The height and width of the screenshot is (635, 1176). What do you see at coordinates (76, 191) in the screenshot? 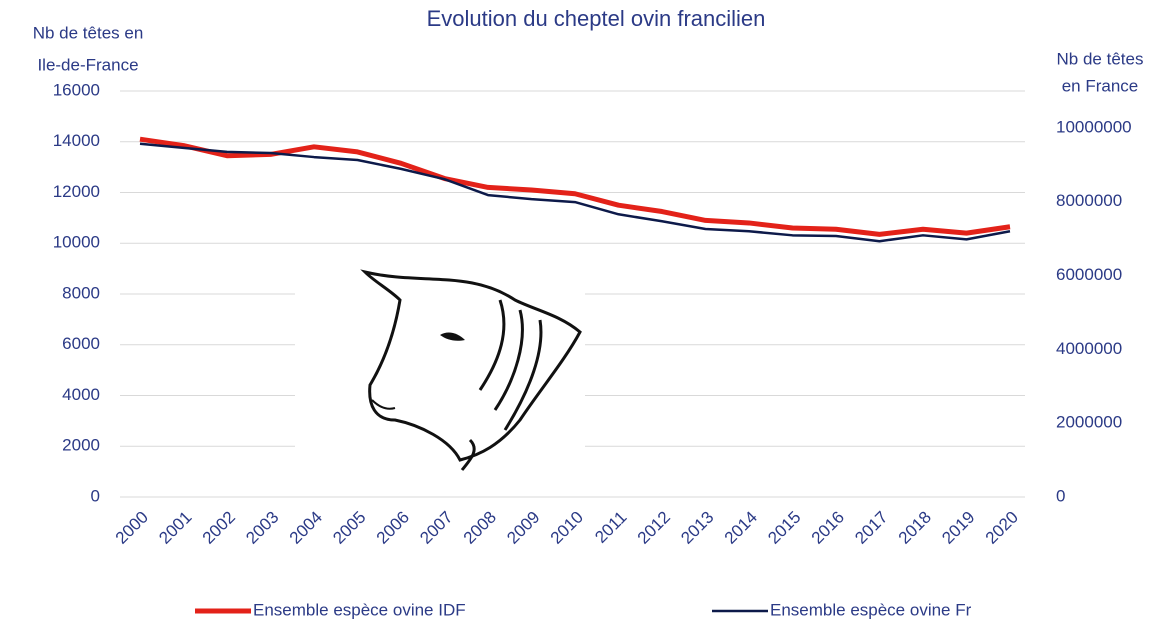
I see `y-tick-label: 12000` at bounding box center [76, 191].